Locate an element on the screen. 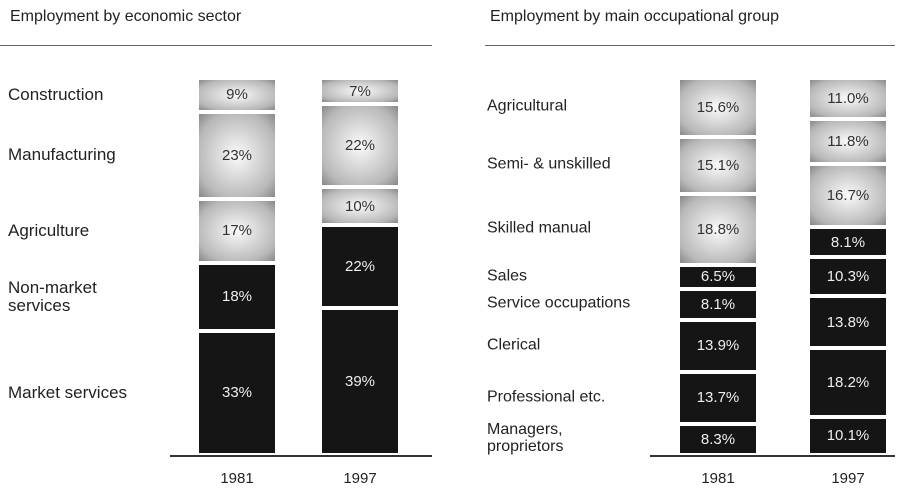  value-label: 8.3% is located at coordinates (718, 439).